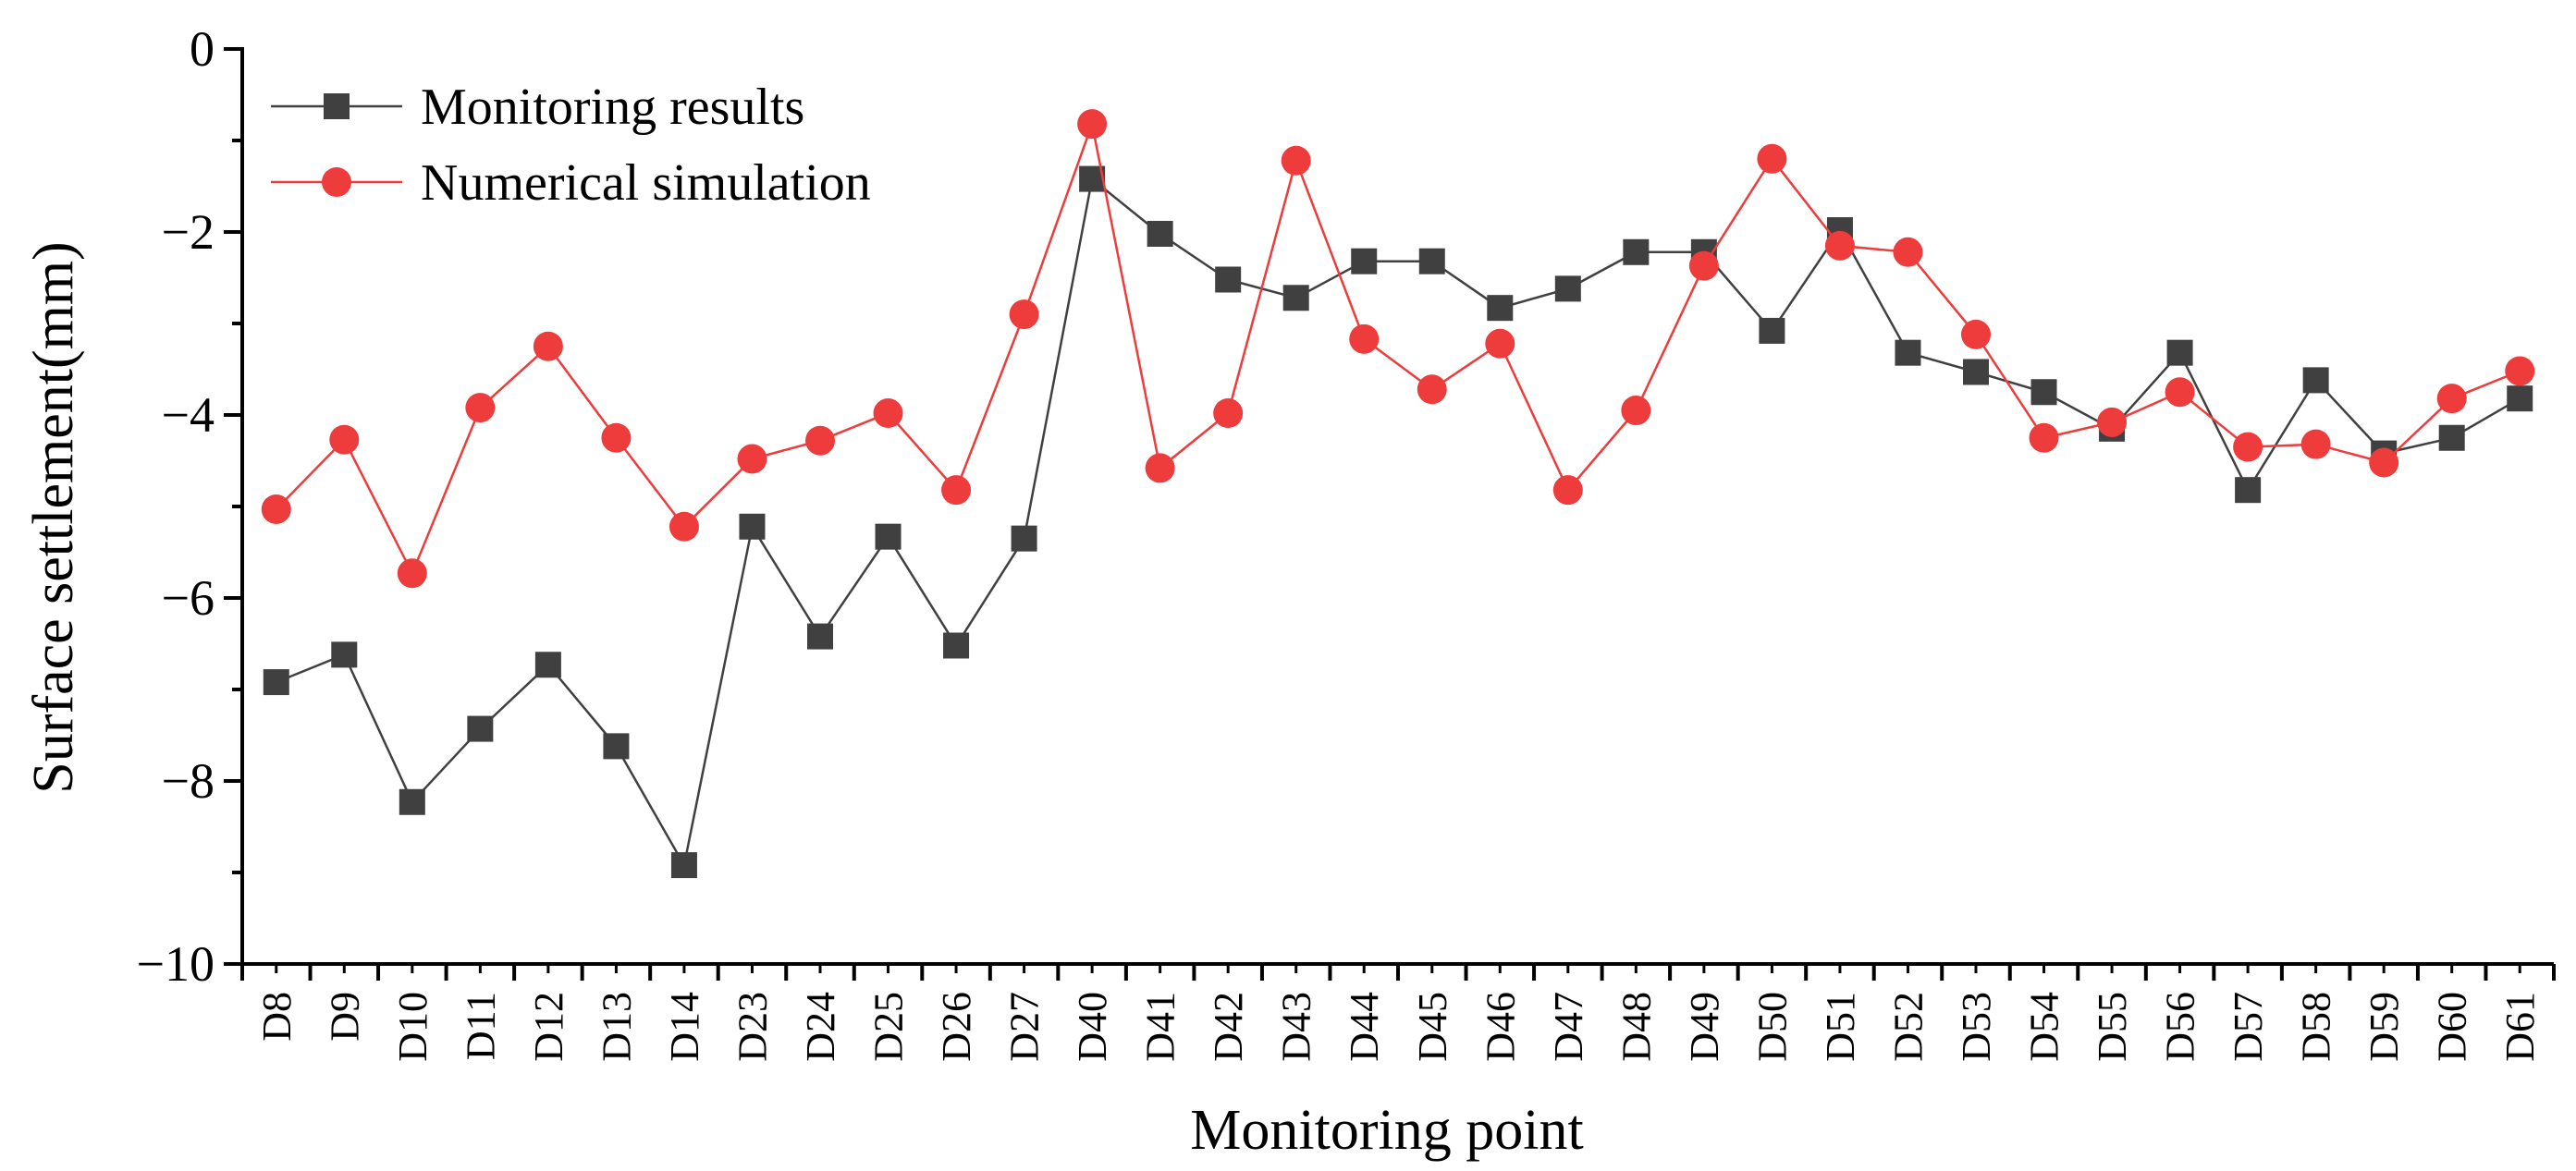  What do you see at coordinates (889, 1027) in the screenshot?
I see `x-tick-label: D25` at bounding box center [889, 1027].